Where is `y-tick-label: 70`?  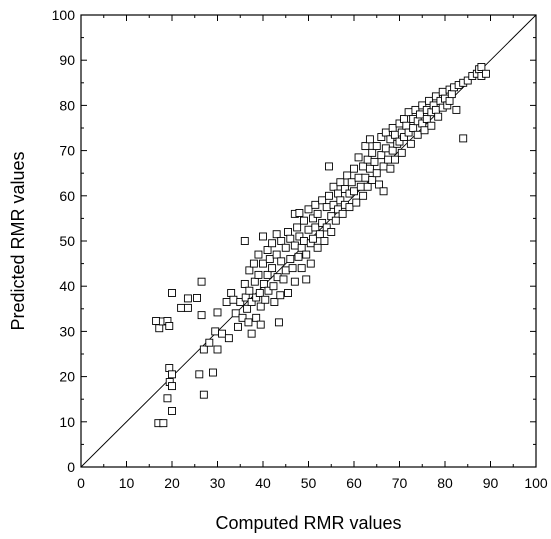
y-tick-label: 70 is located at coordinates (67, 151).